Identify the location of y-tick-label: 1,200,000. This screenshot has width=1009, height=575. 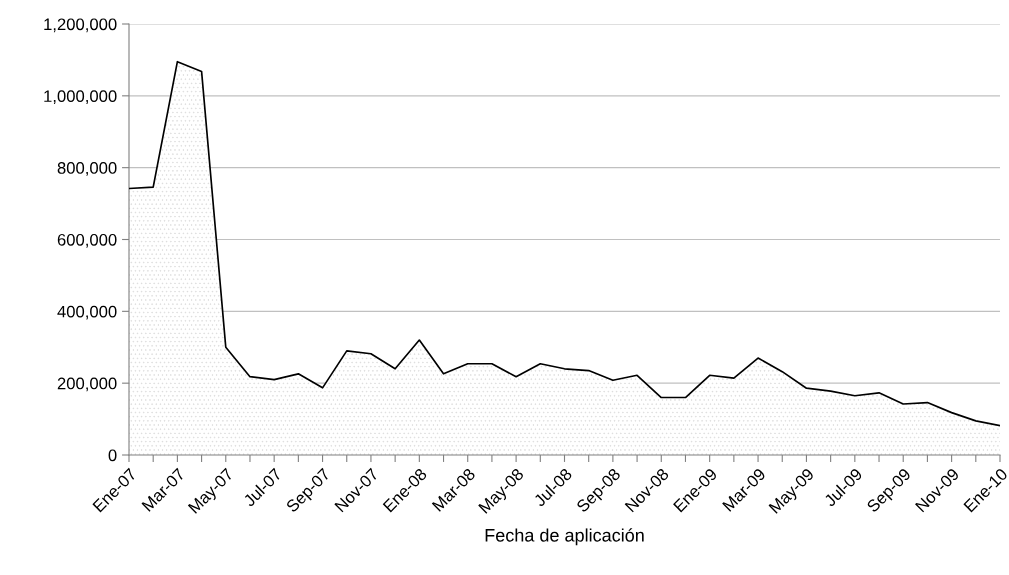
(80, 25).